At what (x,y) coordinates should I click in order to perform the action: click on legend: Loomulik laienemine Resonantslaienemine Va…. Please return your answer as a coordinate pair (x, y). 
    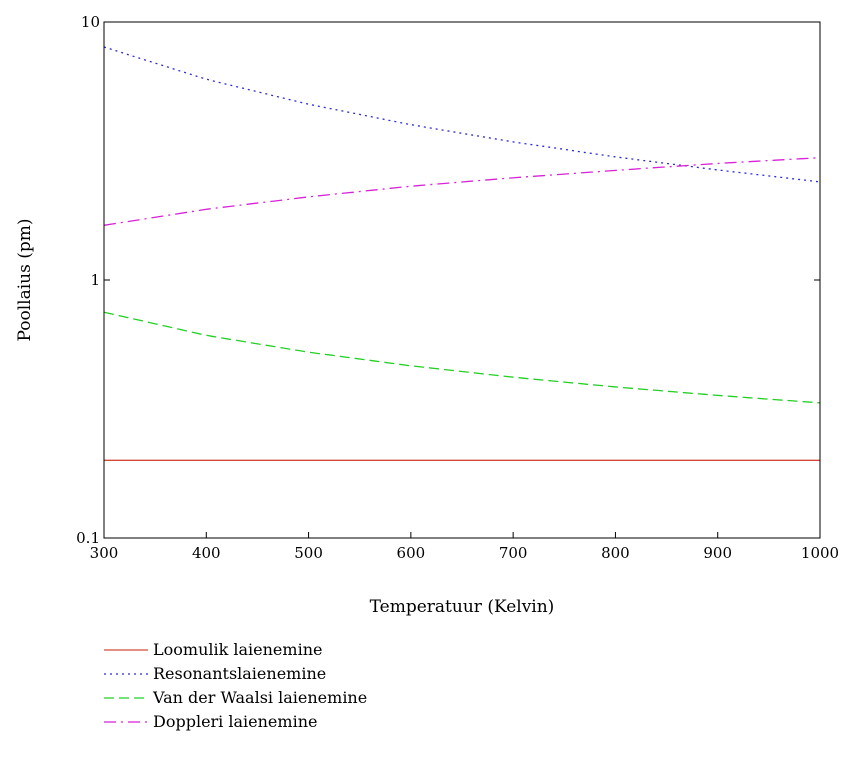
    Looking at the image, I should click on (235, 685).